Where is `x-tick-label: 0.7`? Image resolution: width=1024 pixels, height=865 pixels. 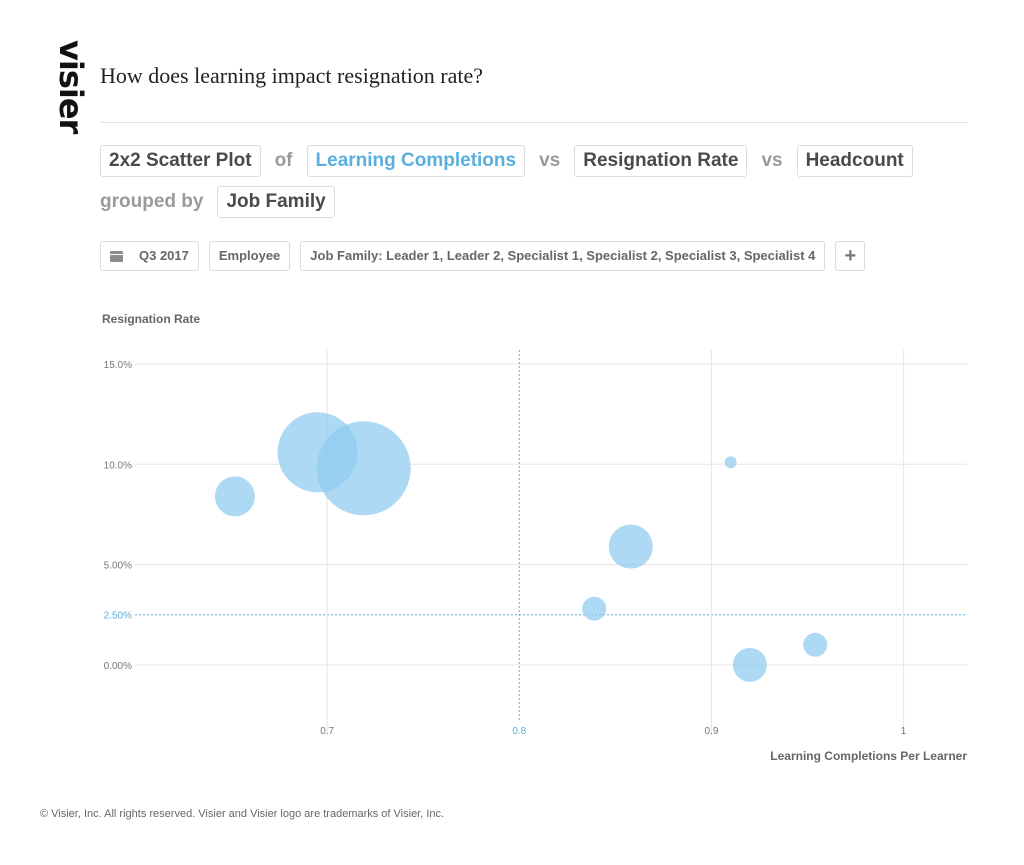 x-tick-label: 0.7 is located at coordinates (327, 731).